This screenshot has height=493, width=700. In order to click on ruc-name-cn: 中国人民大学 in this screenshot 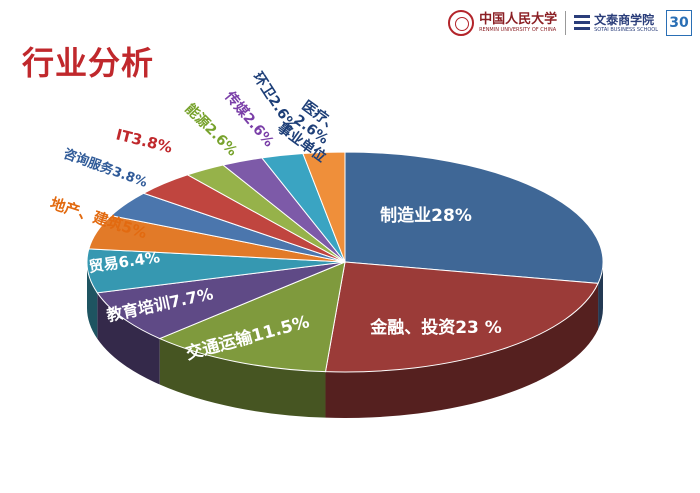, I will do `click(518, 19)`.